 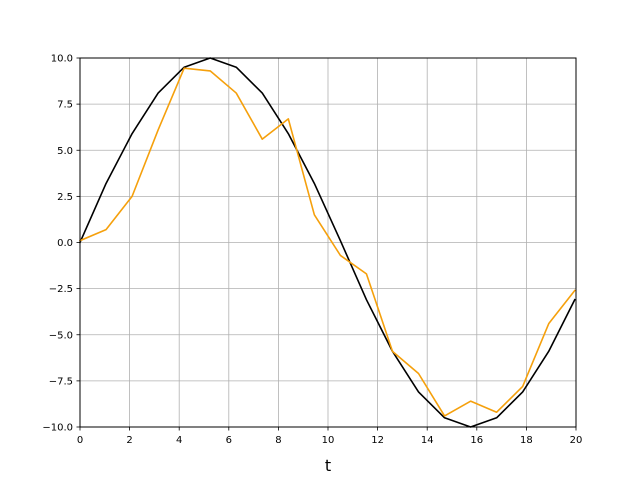 What do you see at coordinates (65, 197) in the screenshot?
I see `y-tick-label: 2.5` at bounding box center [65, 197].